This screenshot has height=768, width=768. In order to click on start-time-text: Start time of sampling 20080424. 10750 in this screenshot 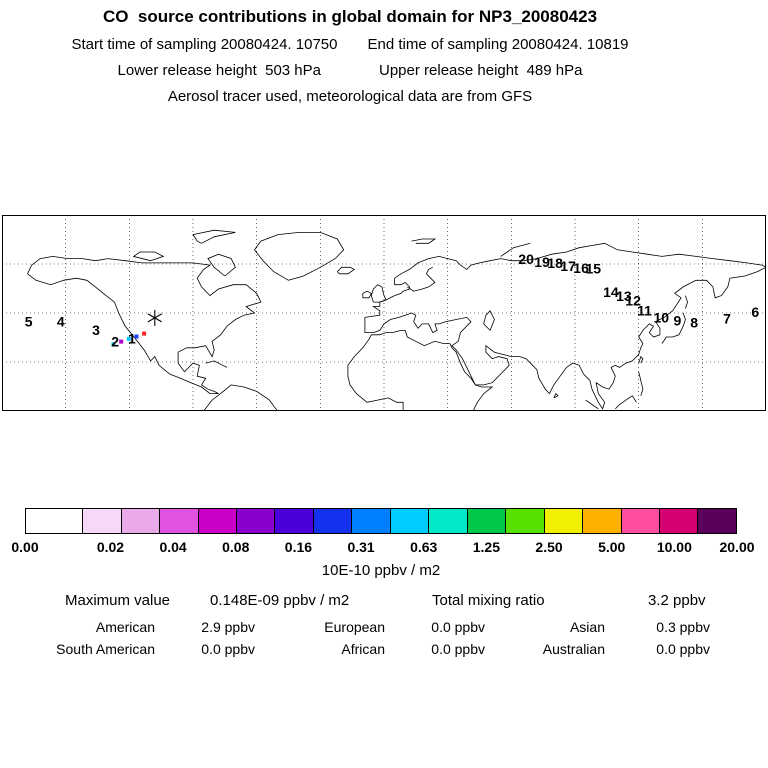, I will do `click(204, 44)`.